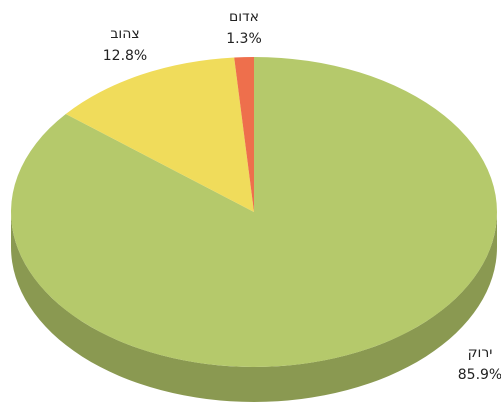  I want to click on slice-value-label: 12.8%, so click(125, 56).